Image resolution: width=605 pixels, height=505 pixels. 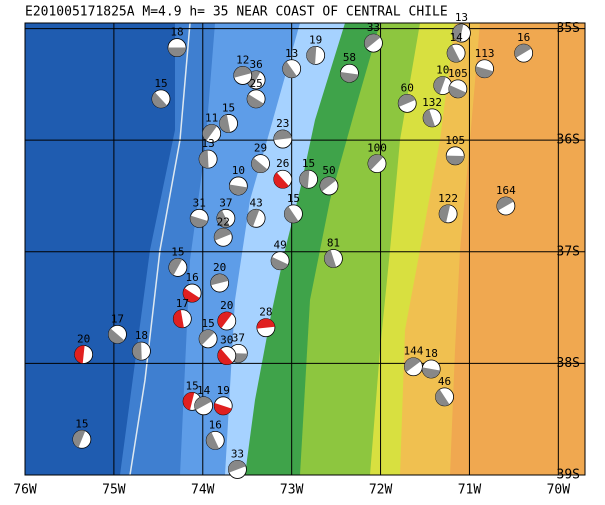 What do you see at coordinates (25, 490) in the screenshot?
I see `x-tick-label: 76W` at bounding box center [25, 490].